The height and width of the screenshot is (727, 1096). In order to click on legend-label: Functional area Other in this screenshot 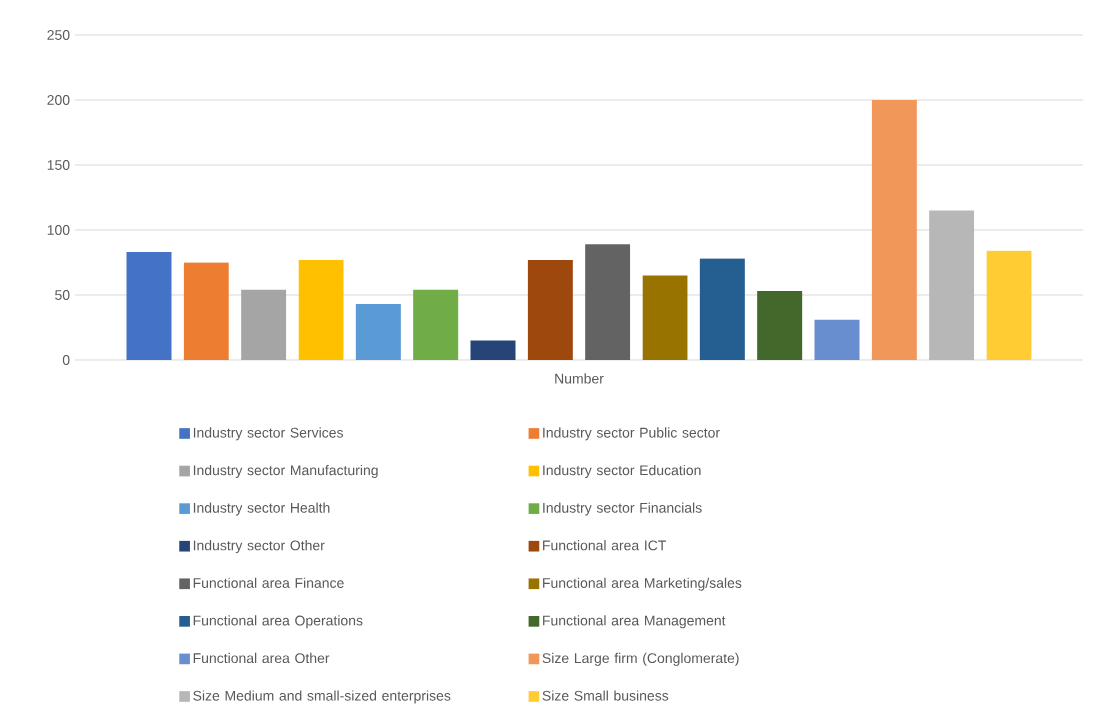, I will do `click(261, 658)`.